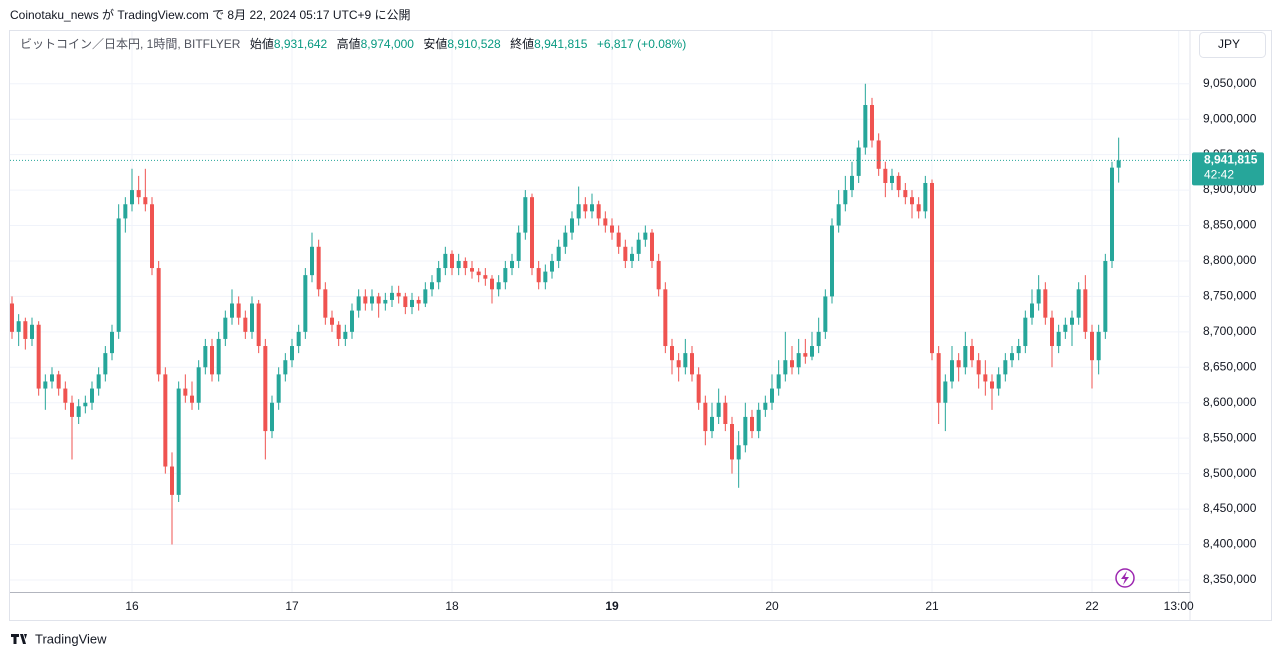  Describe the element at coordinates (1230, 189) in the screenshot. I see `y-tick-label: 8,900,000` at that location.